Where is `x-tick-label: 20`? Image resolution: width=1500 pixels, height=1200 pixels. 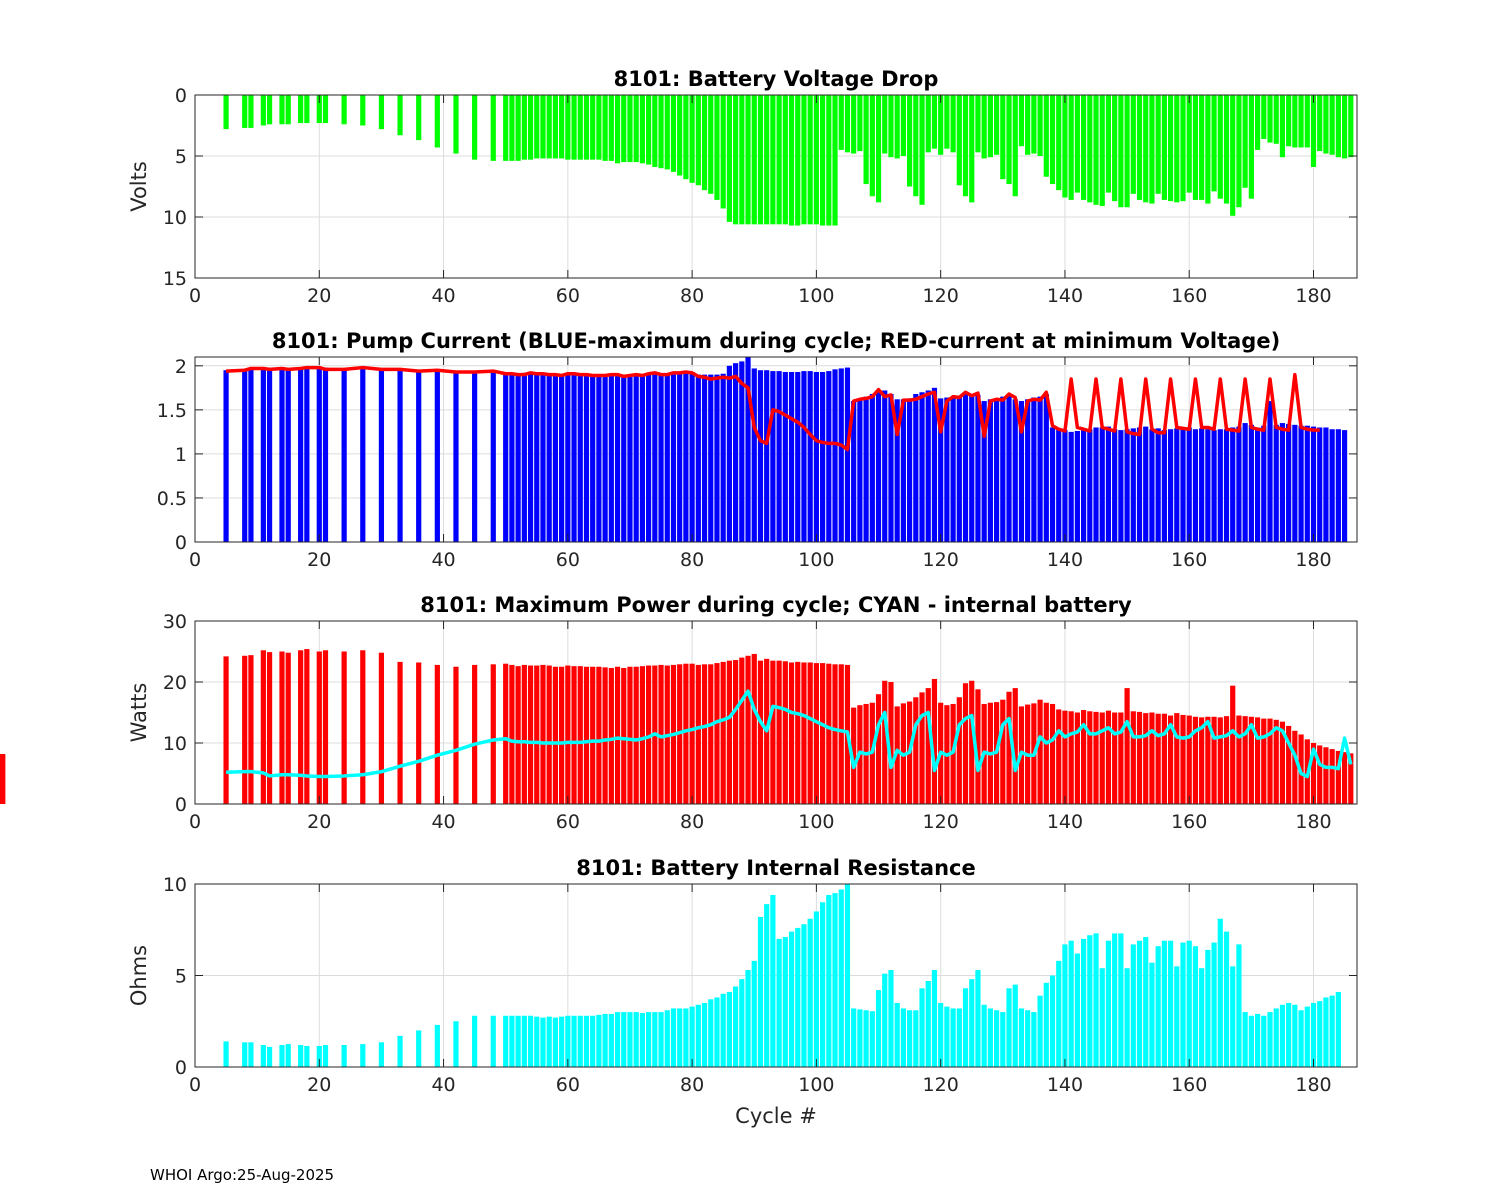
x-tick-label: 20 is located at coordinates (319, 1085).